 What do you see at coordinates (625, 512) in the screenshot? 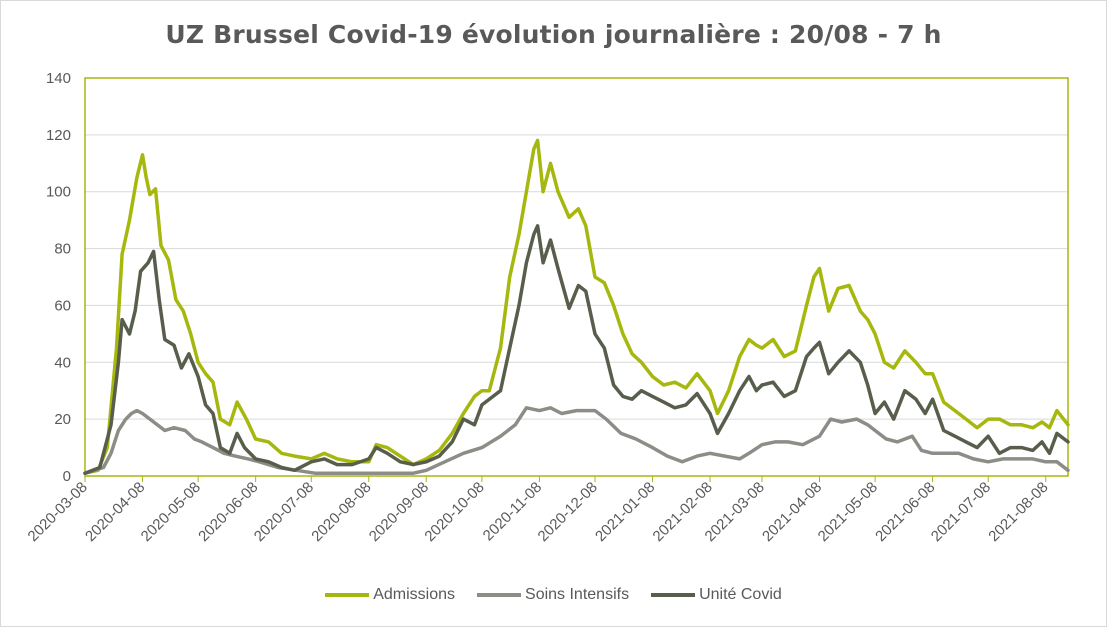
I see `x-tick-label: 2021-01-08` at bounding box center [625, 512].